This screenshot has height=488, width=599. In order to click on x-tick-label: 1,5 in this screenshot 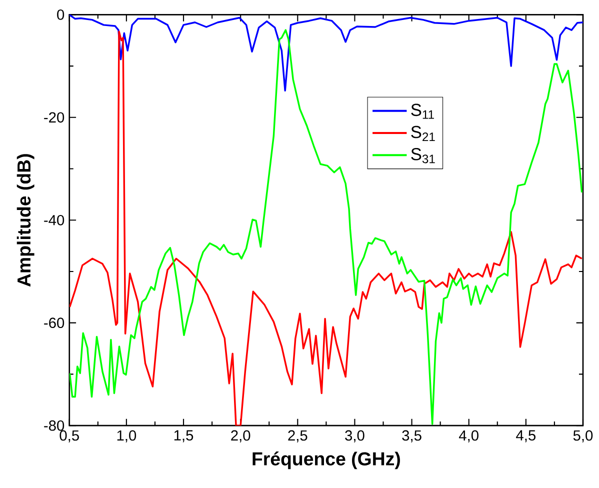, I will do `click(184, 436)`.